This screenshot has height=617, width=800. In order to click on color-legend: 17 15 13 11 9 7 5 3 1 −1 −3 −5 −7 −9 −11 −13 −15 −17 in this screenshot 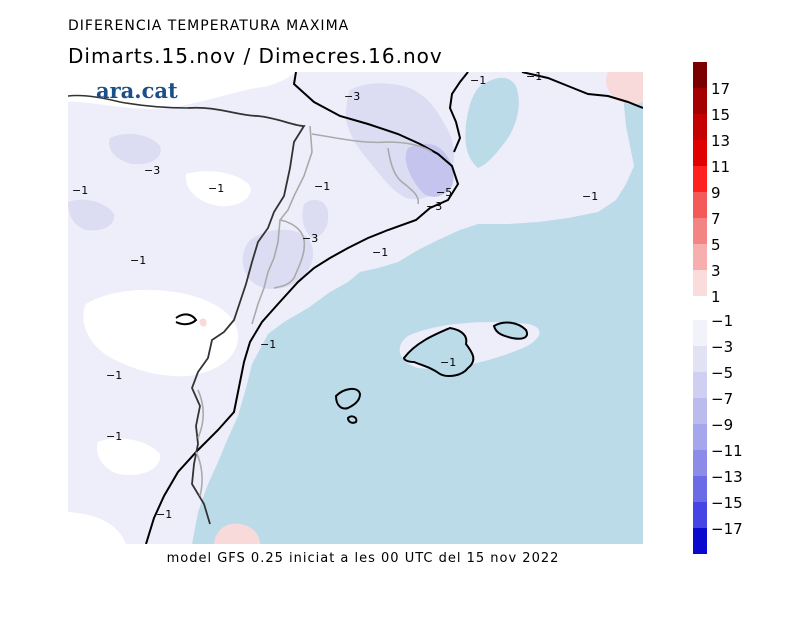, I will do `click(718, 308)`.